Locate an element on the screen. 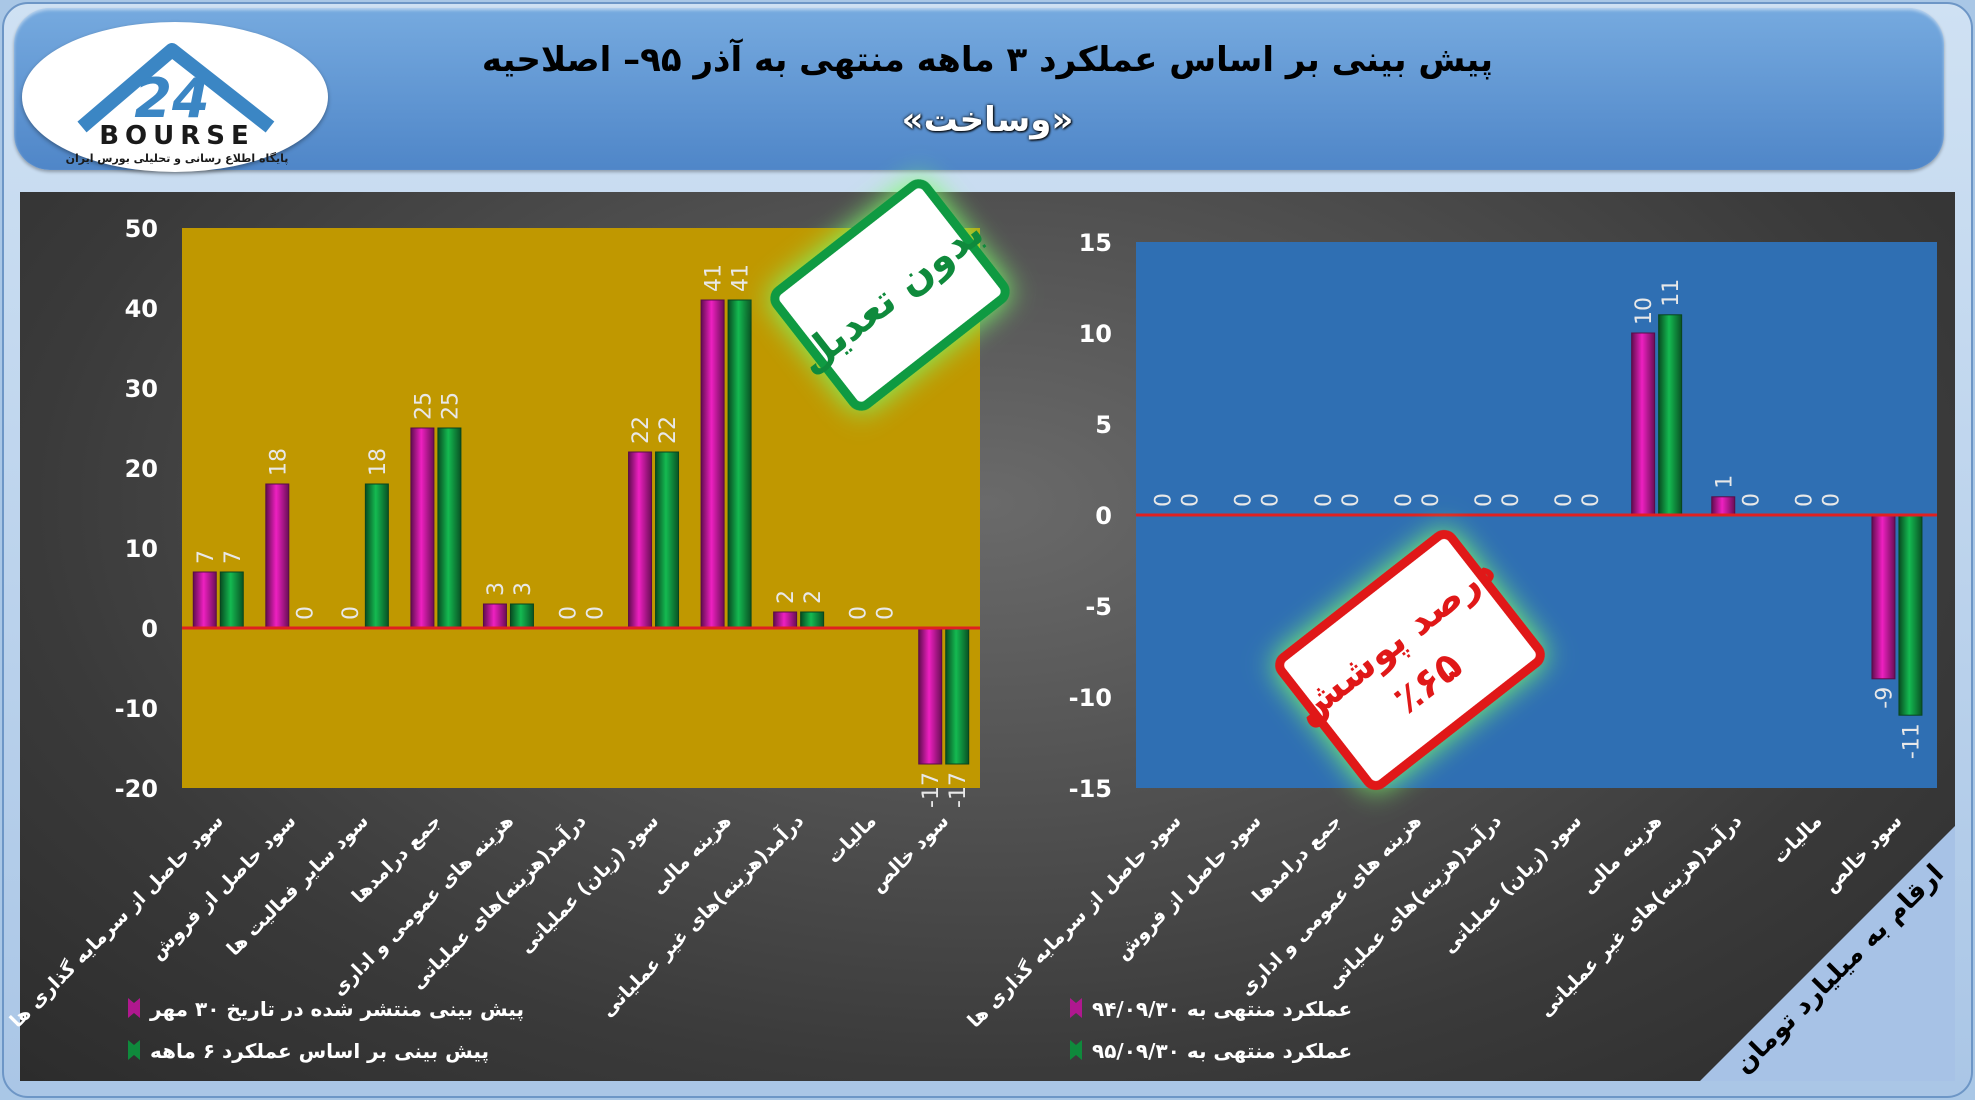 Image resolution: width=1975 pixels, height=1100 pixels. y-tick-label: 15 is located at coordinates (1095, 243).